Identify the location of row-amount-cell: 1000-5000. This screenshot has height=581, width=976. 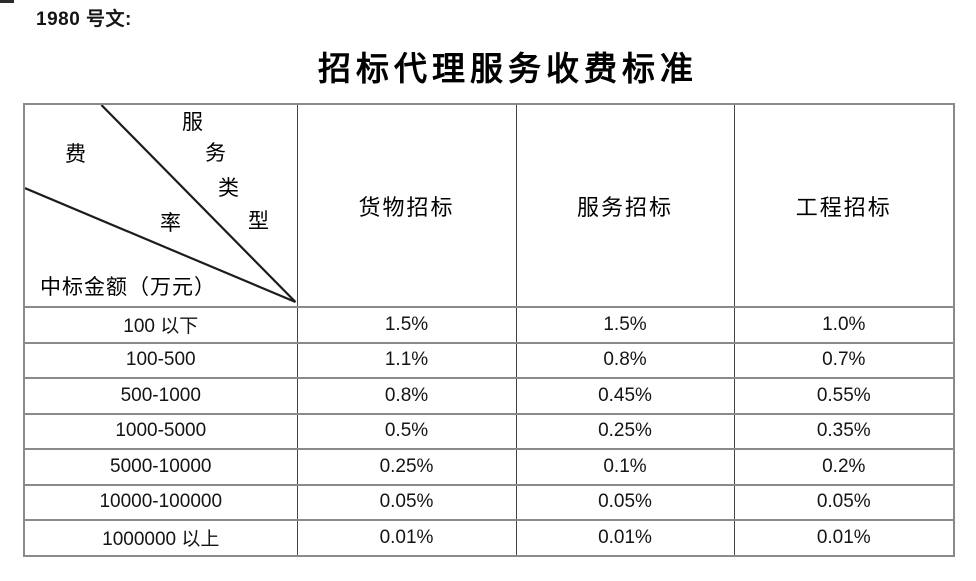
(160, 431).